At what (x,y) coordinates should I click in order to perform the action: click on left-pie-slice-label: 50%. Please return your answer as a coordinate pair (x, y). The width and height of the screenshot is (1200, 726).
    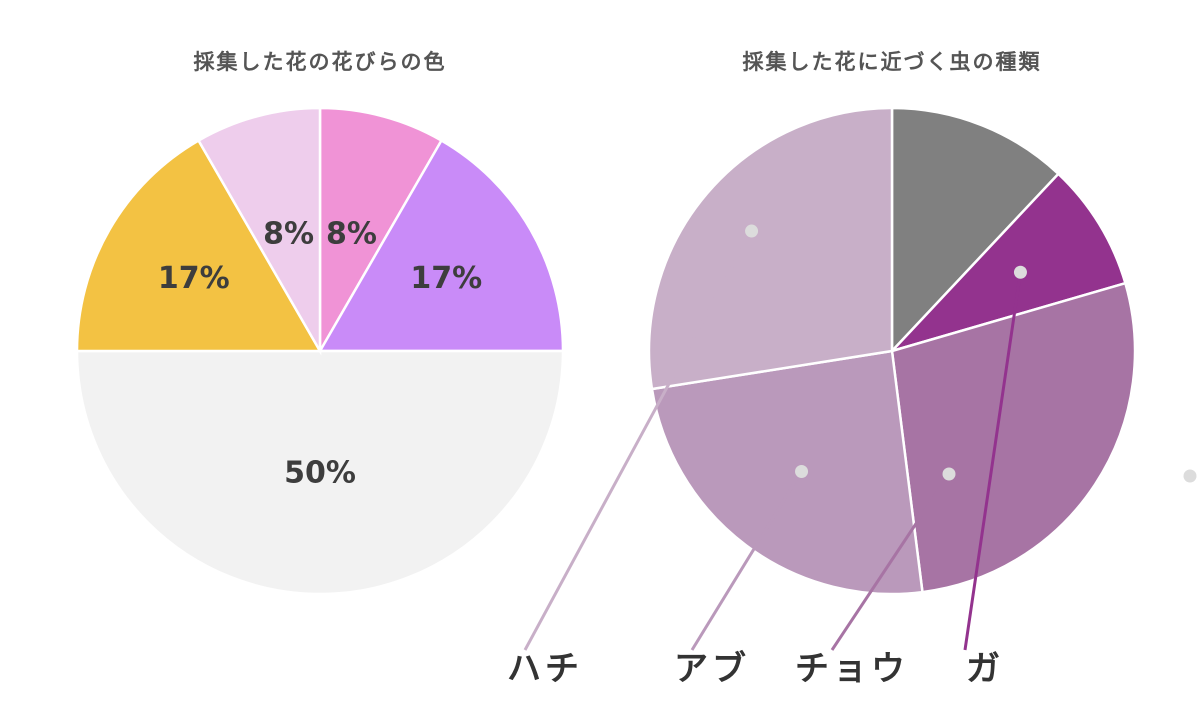
    Looking at the image, I should click on (320, 473).